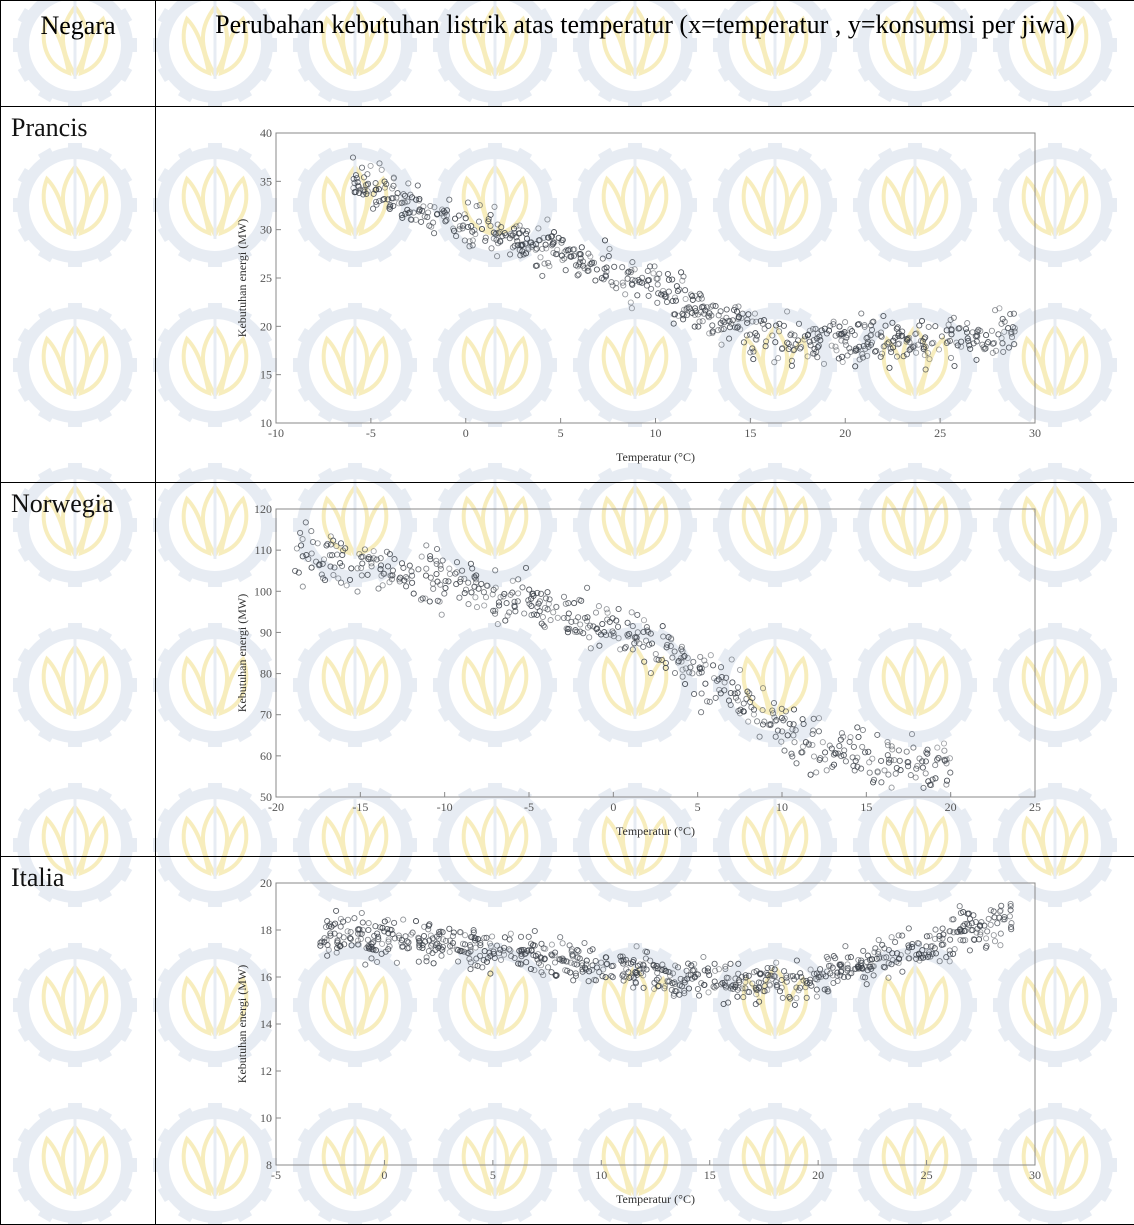  What do you see at coordinates (78, 670) in the screenshot?
I see `country-label: Norwegia` at bounding box center [78, 670].